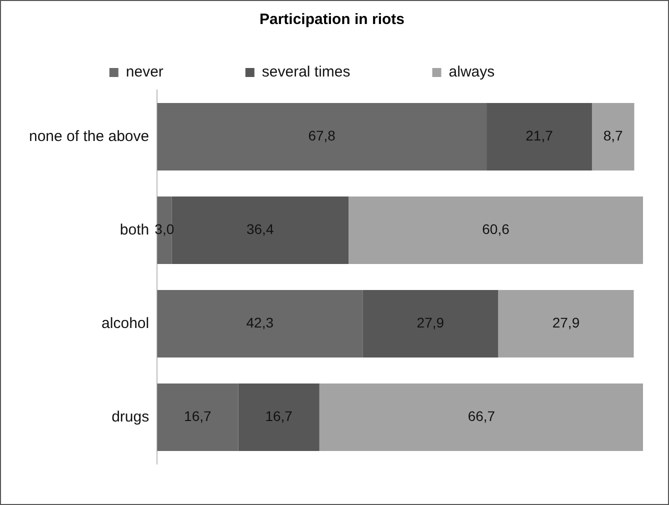 The width and height of the screenshot is (669, 505). Describe the element at coordinates (501, 72) in the screenshot. I see `legend-label: always` at that location.